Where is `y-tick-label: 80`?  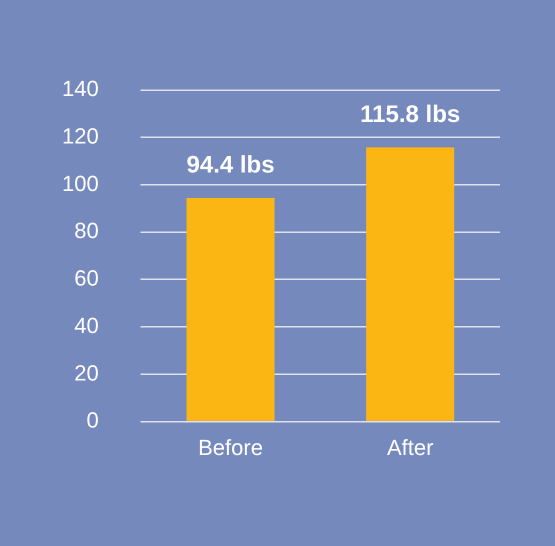 y-tick-label: 80 is located at coordinates (86, 231).